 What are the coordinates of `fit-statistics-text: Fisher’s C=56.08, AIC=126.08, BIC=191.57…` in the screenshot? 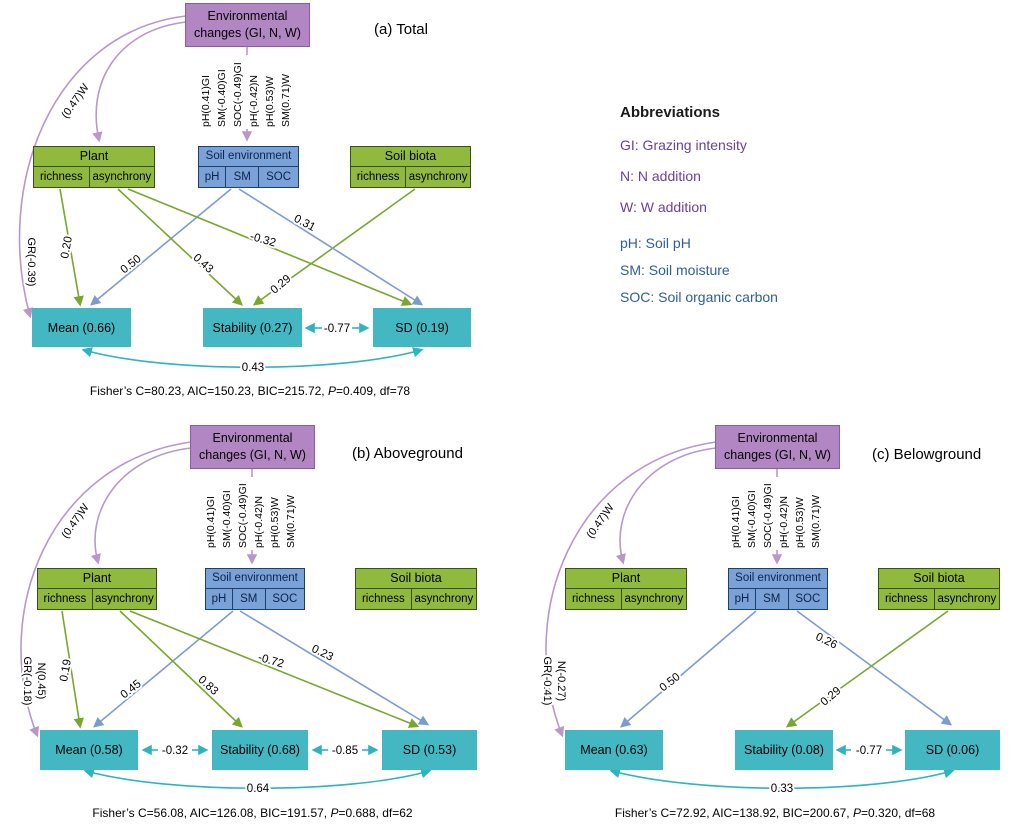 It's located at (211, 813).